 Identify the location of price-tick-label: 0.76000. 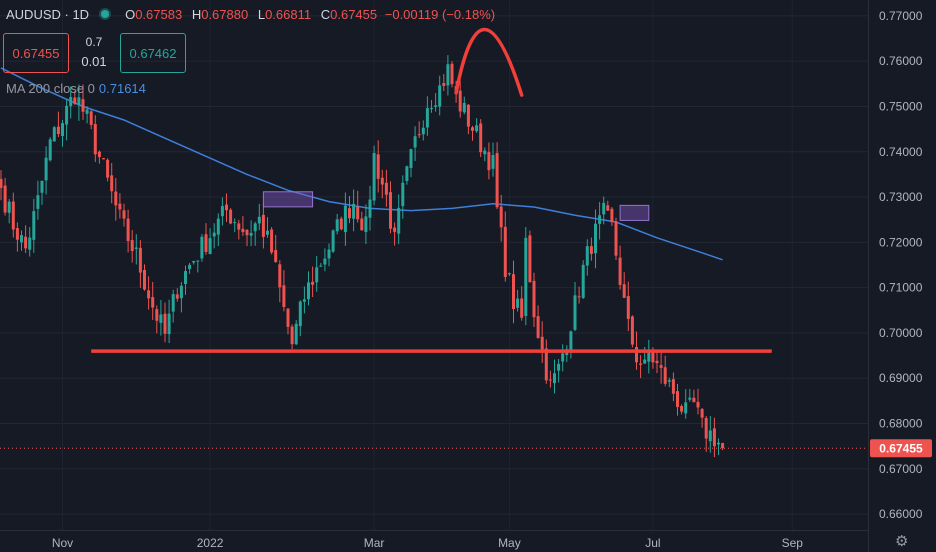
(901, 61).